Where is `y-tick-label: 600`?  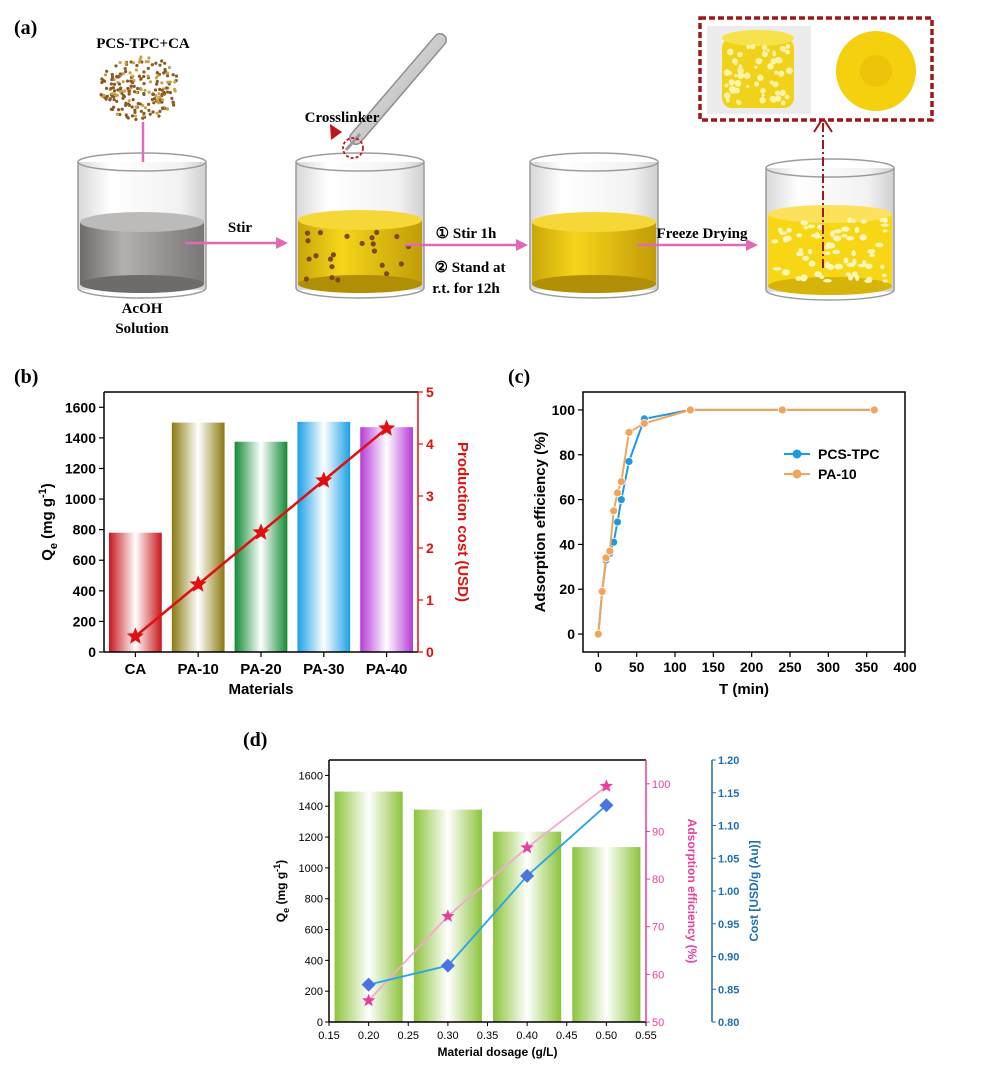 y-tick-label: 600 is located at coordinates (85, 560).